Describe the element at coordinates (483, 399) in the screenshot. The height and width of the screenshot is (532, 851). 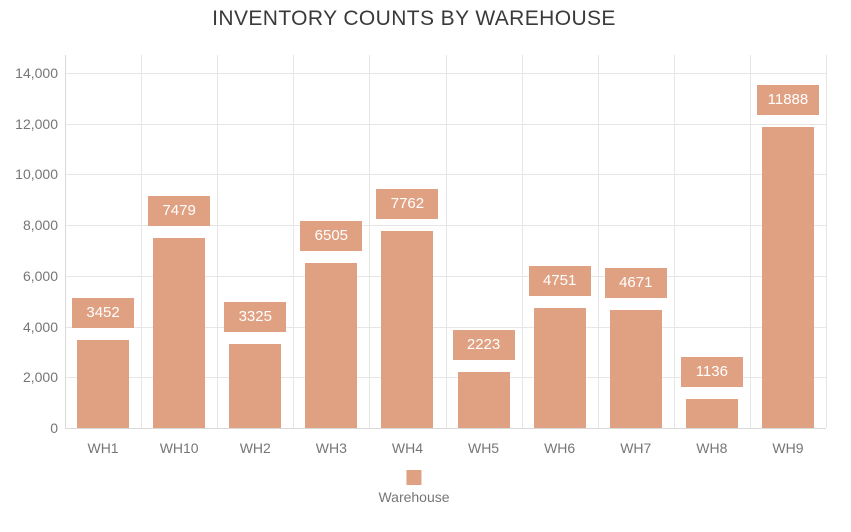
I see `bar-WH5` at that location.